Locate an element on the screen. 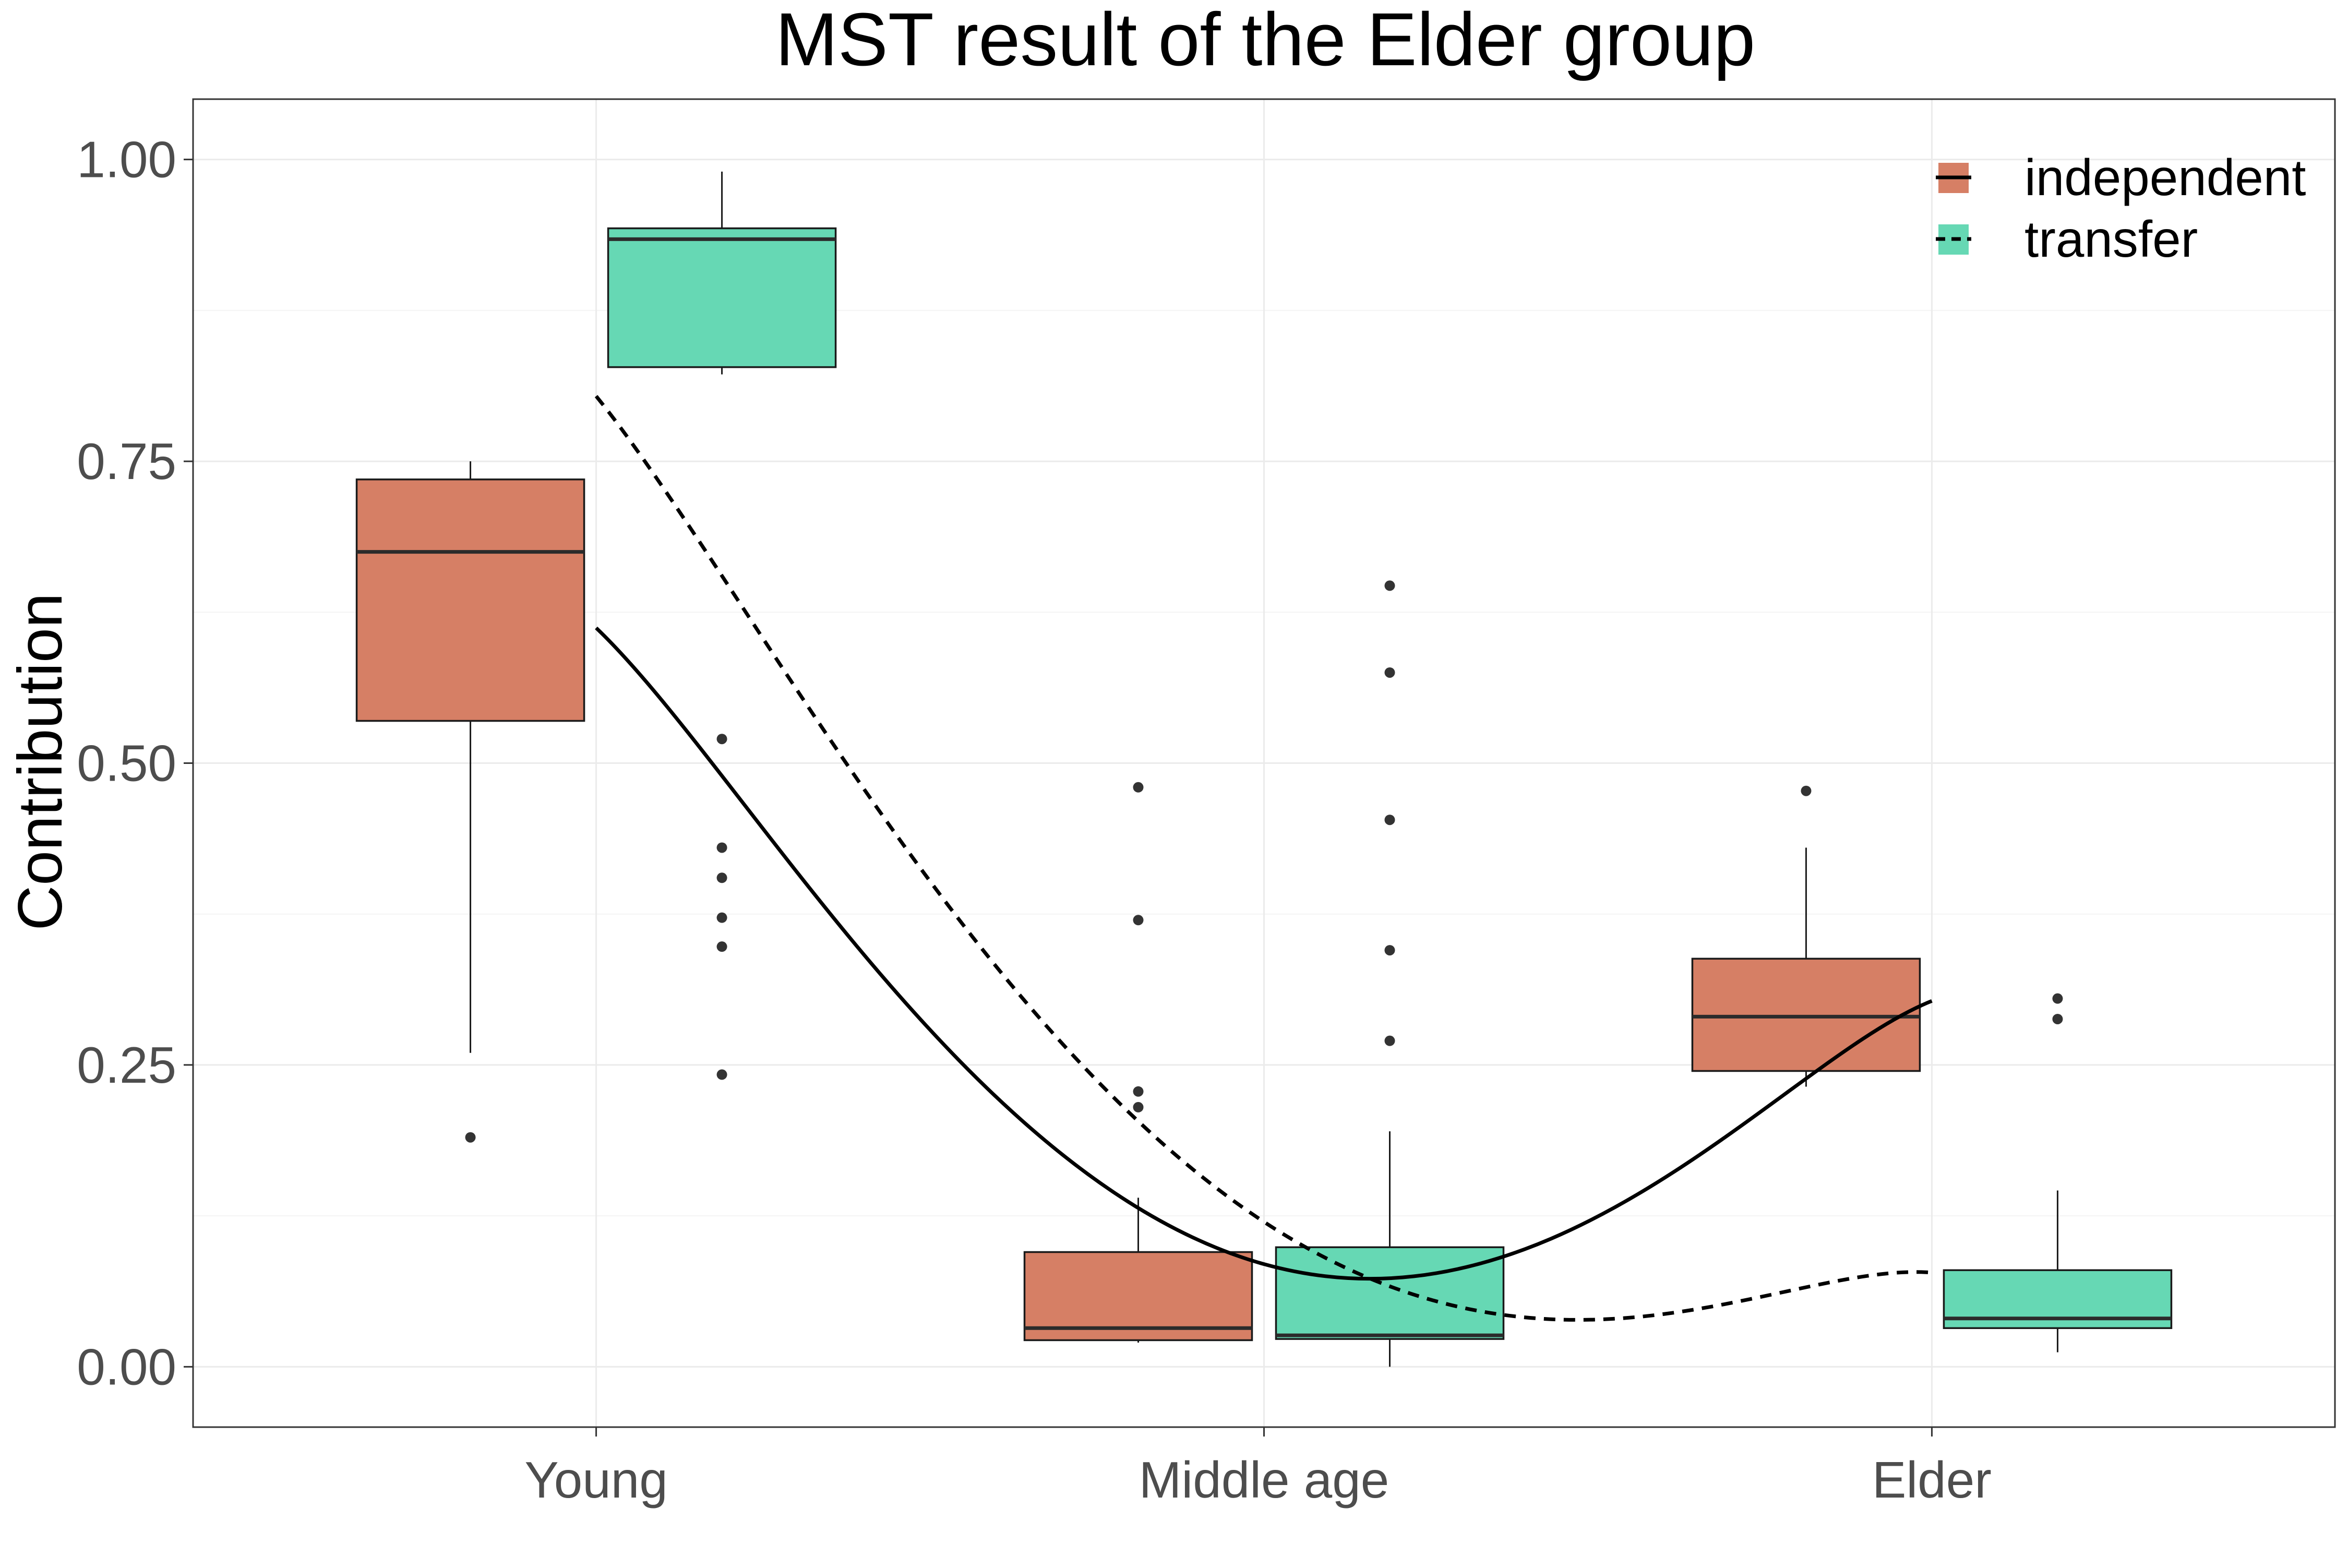 Image resolution: width=2348 pixels, height=1568 pixels. legend-label: transfer is located at coordinates (2111, 239).